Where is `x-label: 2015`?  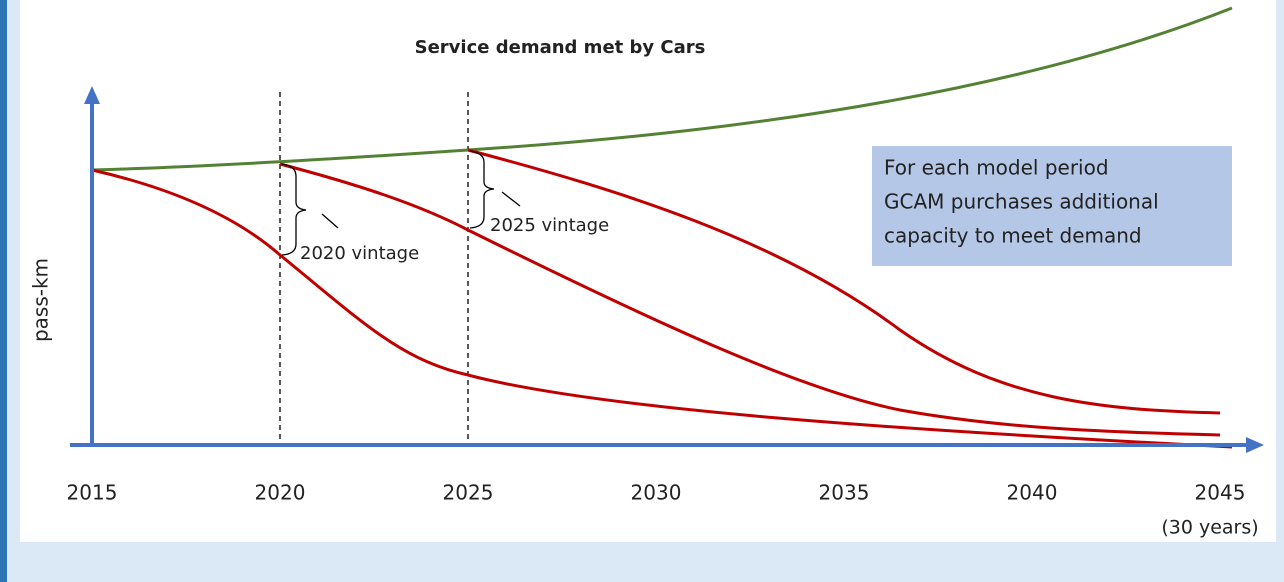
x-label: 2015 is located at coordinates (92, 493).